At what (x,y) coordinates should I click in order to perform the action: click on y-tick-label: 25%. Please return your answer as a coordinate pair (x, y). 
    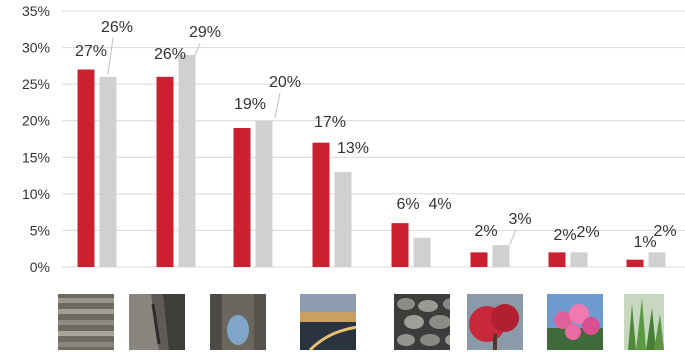
    Looking at the image, I should click on (36, 84).